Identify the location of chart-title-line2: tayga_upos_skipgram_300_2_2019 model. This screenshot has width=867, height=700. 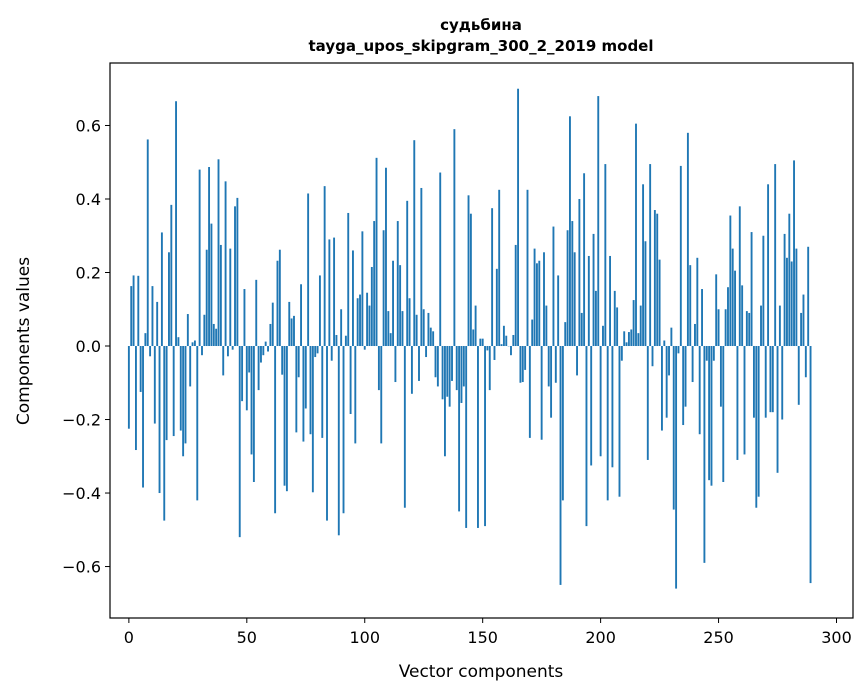
(481, 46).